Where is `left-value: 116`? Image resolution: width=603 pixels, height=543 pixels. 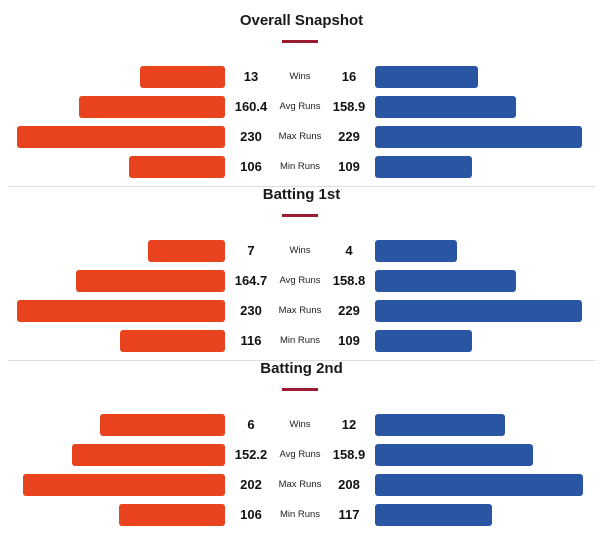 left-value: 116 is located at coordinates (251, 340).